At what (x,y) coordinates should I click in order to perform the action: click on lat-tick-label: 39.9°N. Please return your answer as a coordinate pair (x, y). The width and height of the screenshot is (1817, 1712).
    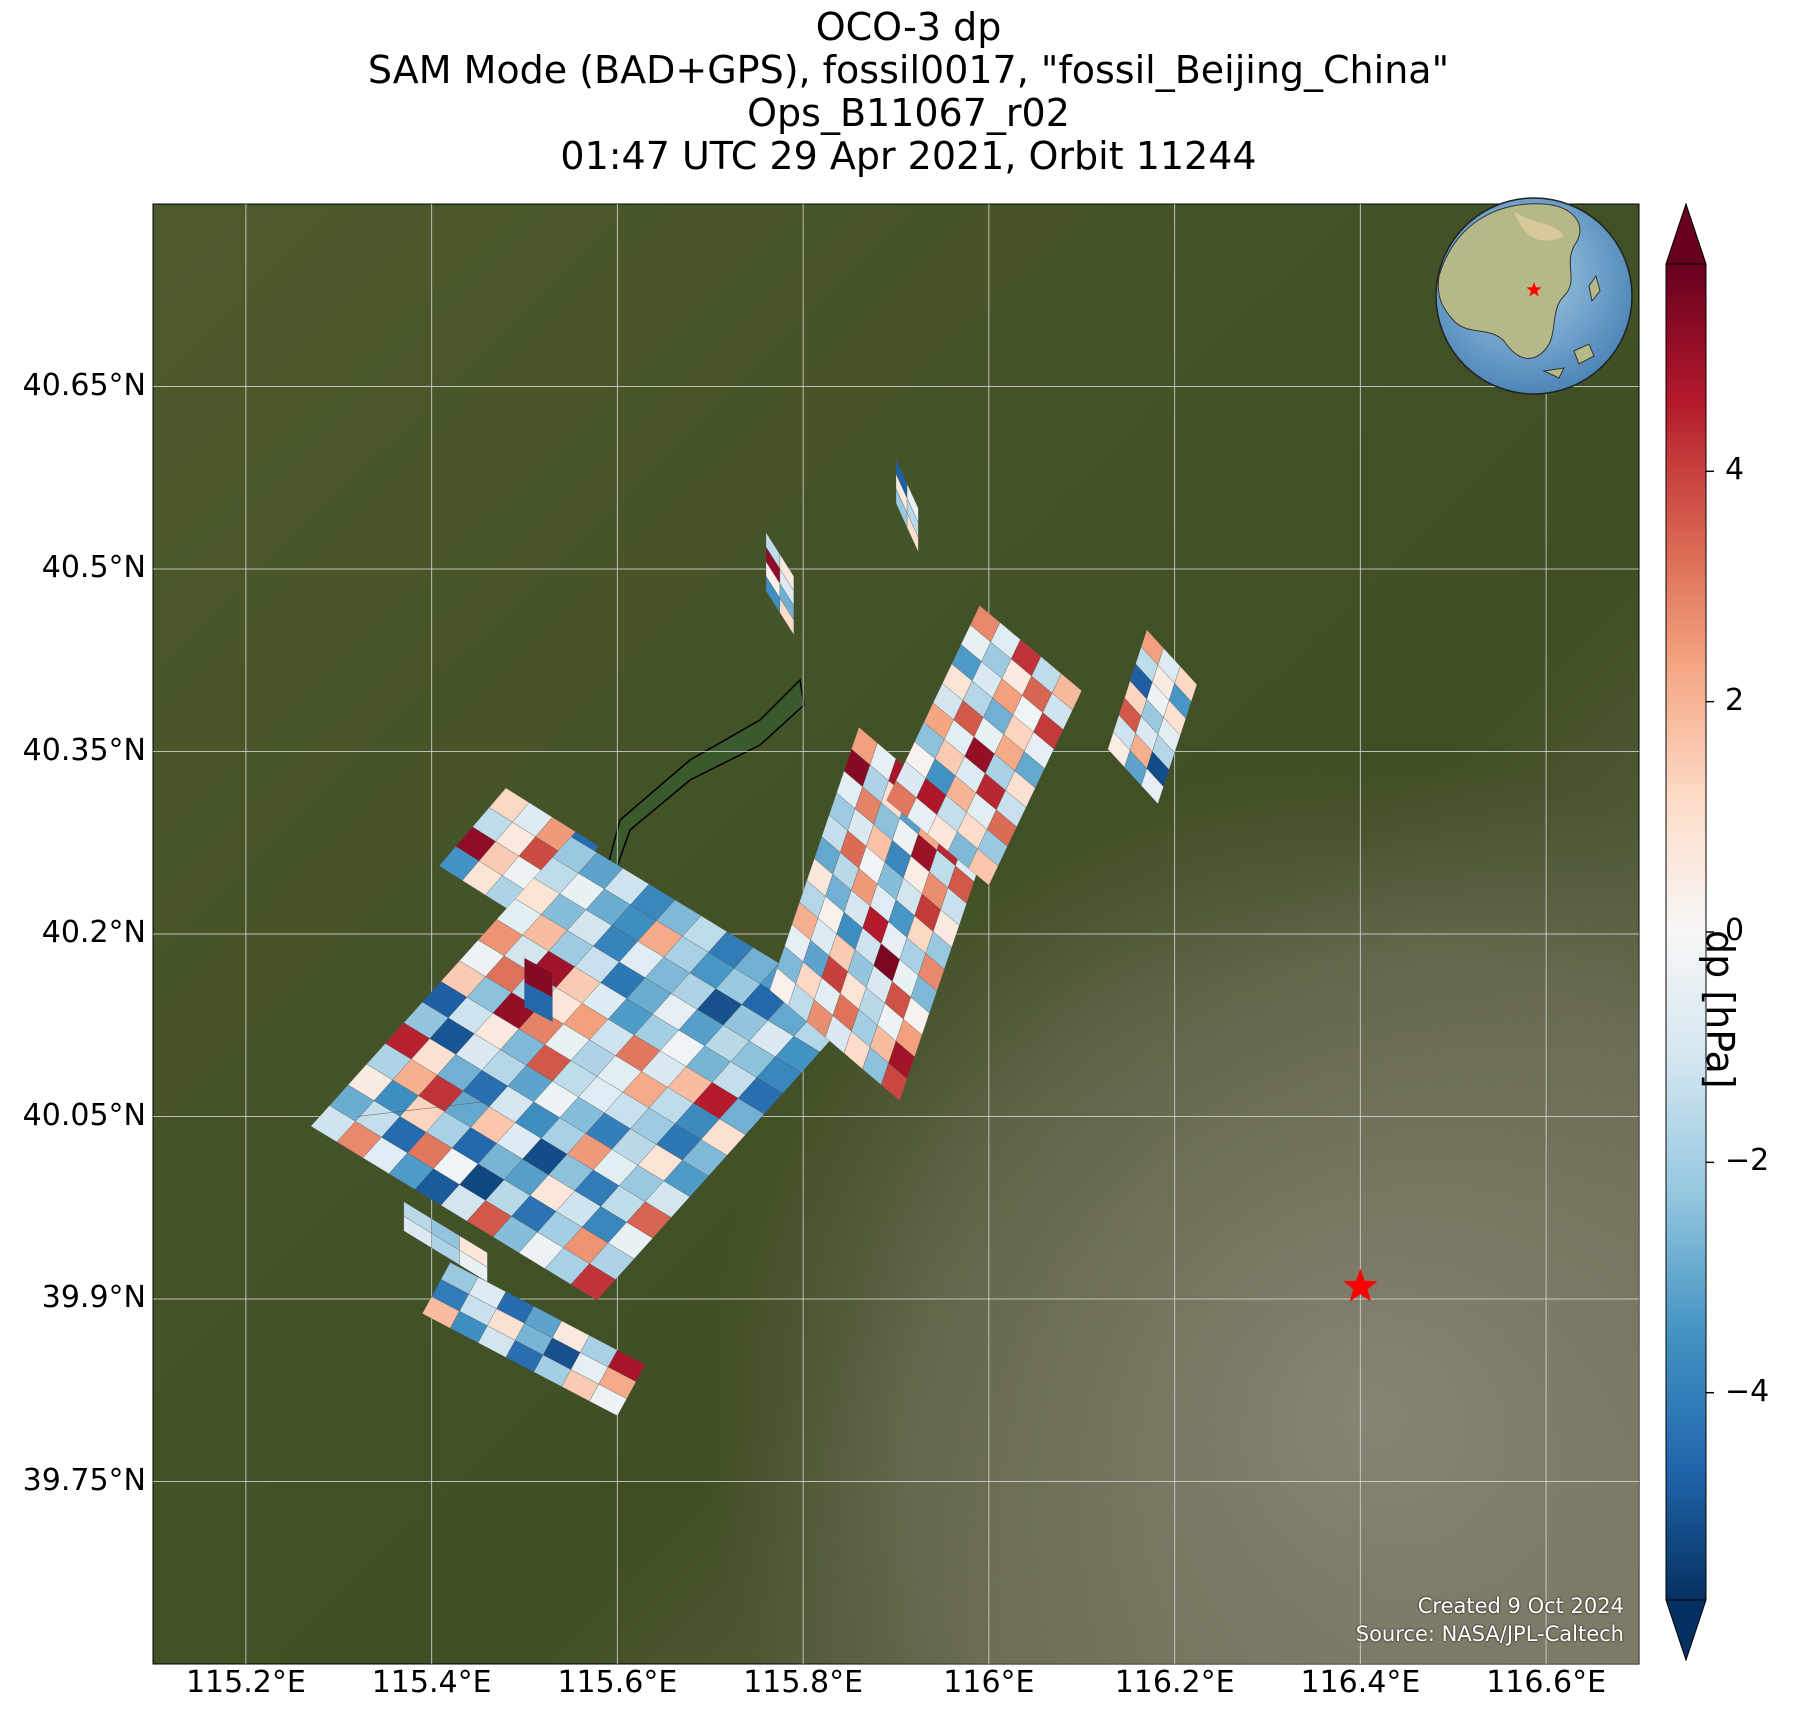
    Looking at the image, I should click on (93, 1297).